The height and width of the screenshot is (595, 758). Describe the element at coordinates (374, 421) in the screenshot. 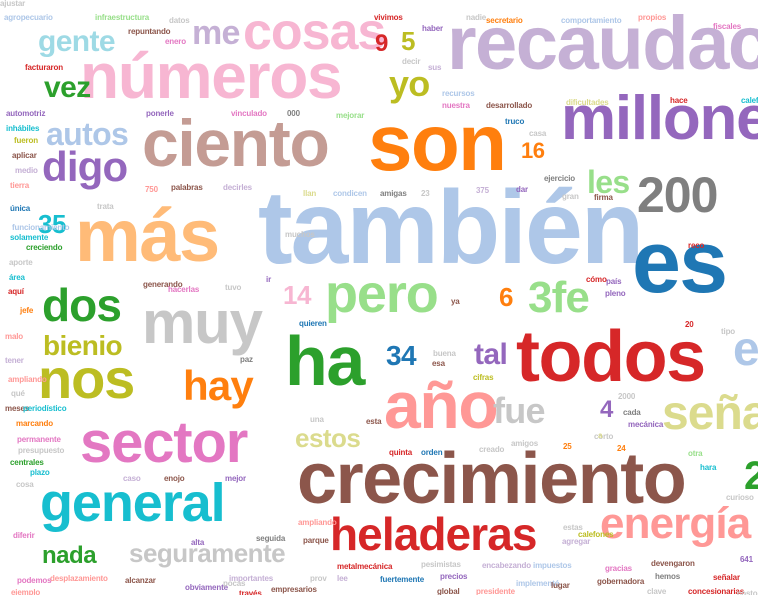

I see `word-cloud-word: esta` at that location.